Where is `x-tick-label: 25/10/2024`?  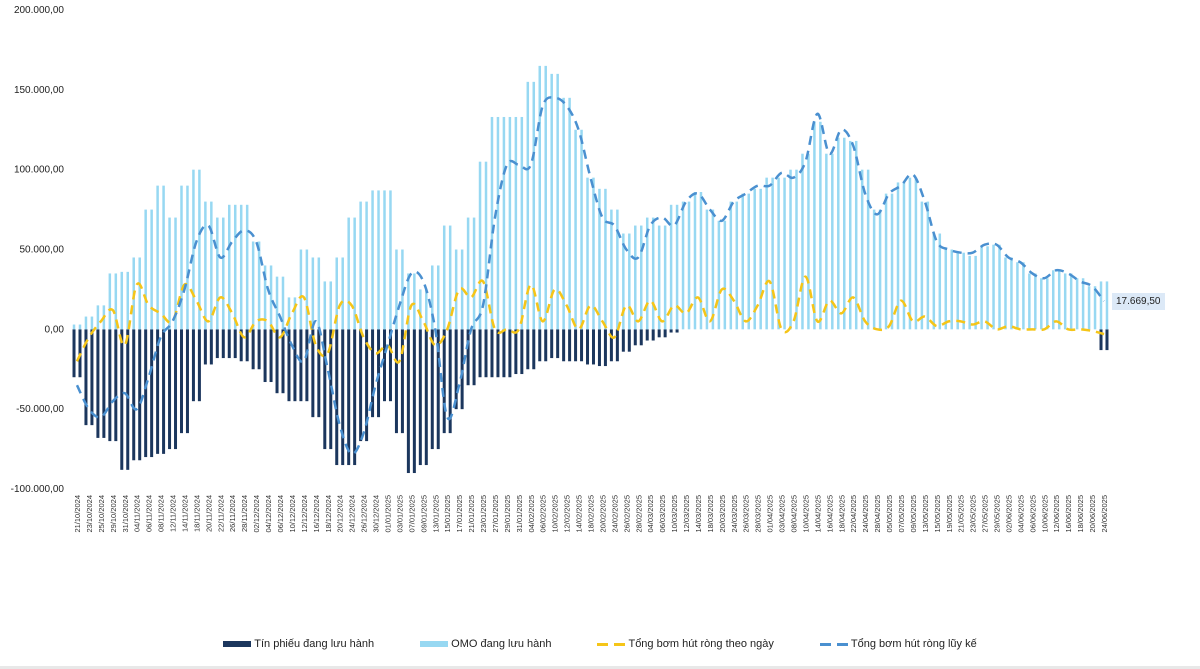 x-tick-label: 25/10/2024 is located at coordinates (101, 514).